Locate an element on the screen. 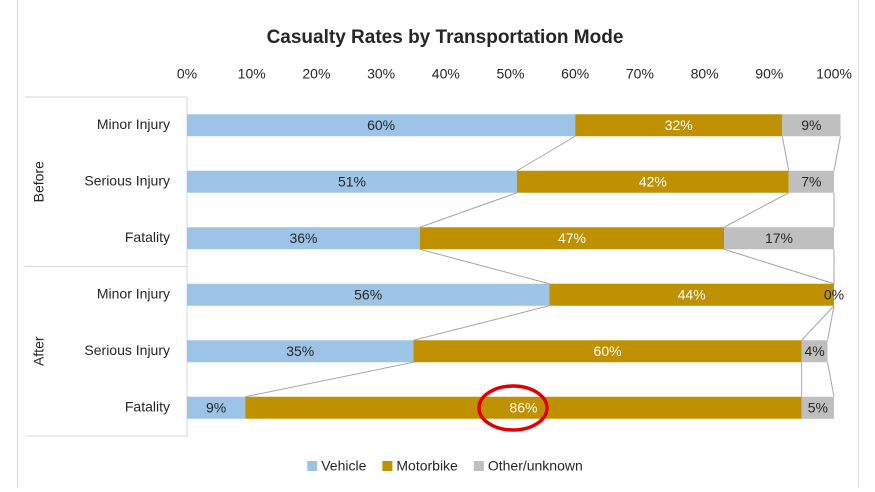 The image size is (875, 492). data-label: 56% is located at coordinates (368, 294).